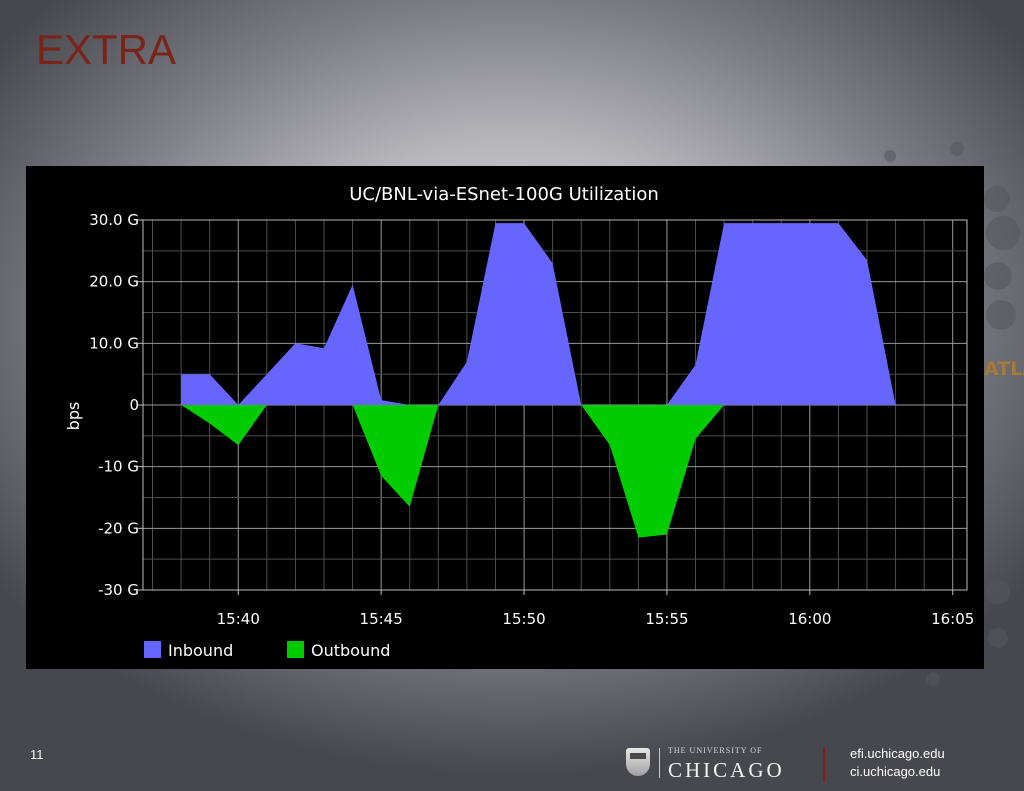 The image size is (1024, 791). Describe the element at coordinates (523, 619) in the screenshot. I see `x-tick-label: 15:50` at that location.